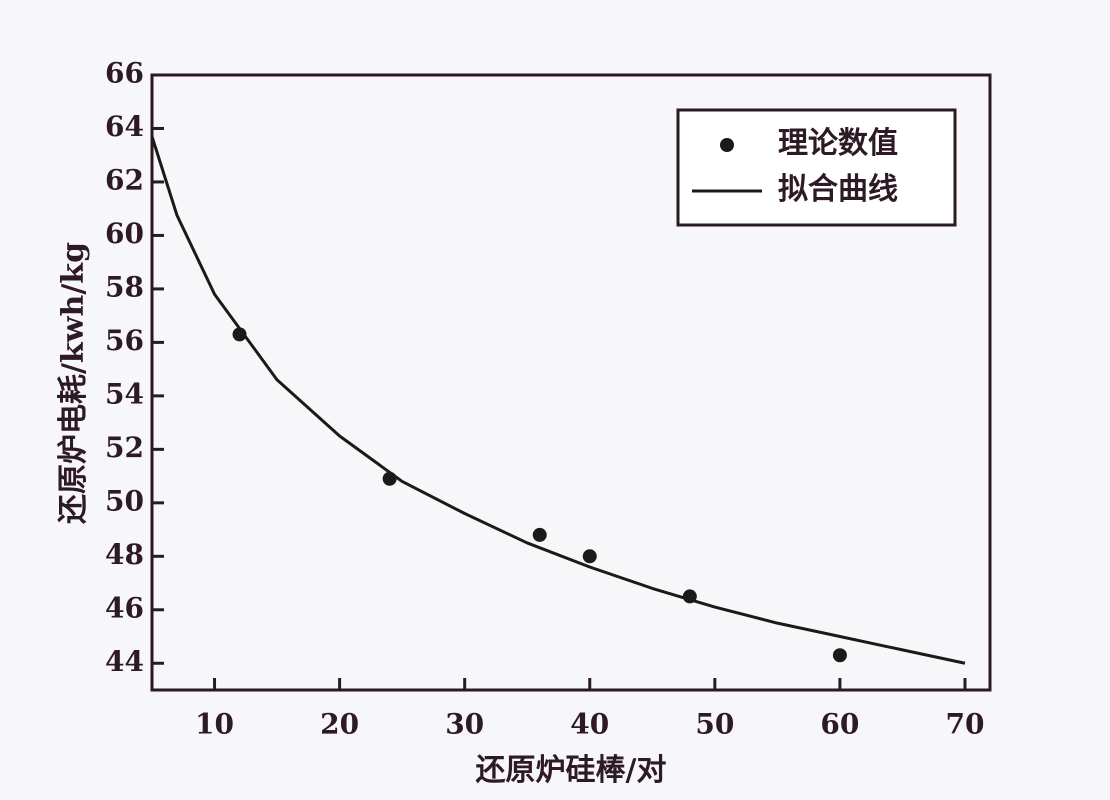 This screenshot has height=800, width=1110. What do you see at coordinates (124, 340) in the screenshot?
I see `y-tick-label: 56` at bounding box center [124, 340].